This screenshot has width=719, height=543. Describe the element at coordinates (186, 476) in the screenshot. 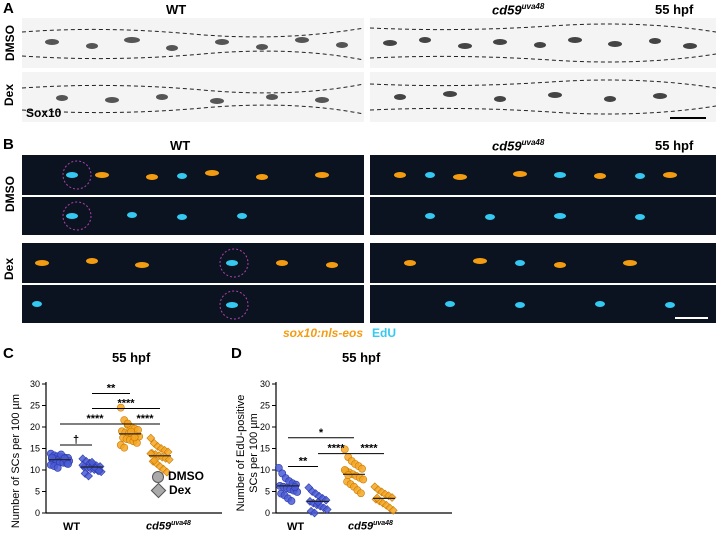

I see `legend-dmso-label: DMSO` at that location.